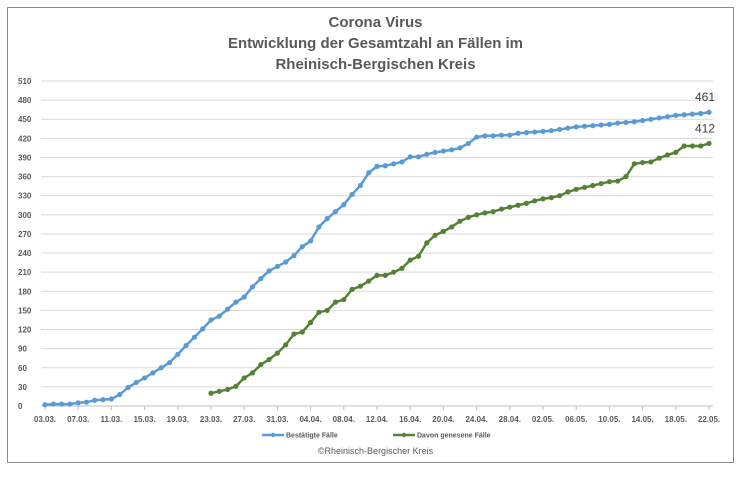  What do you see at coordinates (443, 419) in the screenshot?
I see `x-tick-label: 20.04.` at bounding box center [443, 419].